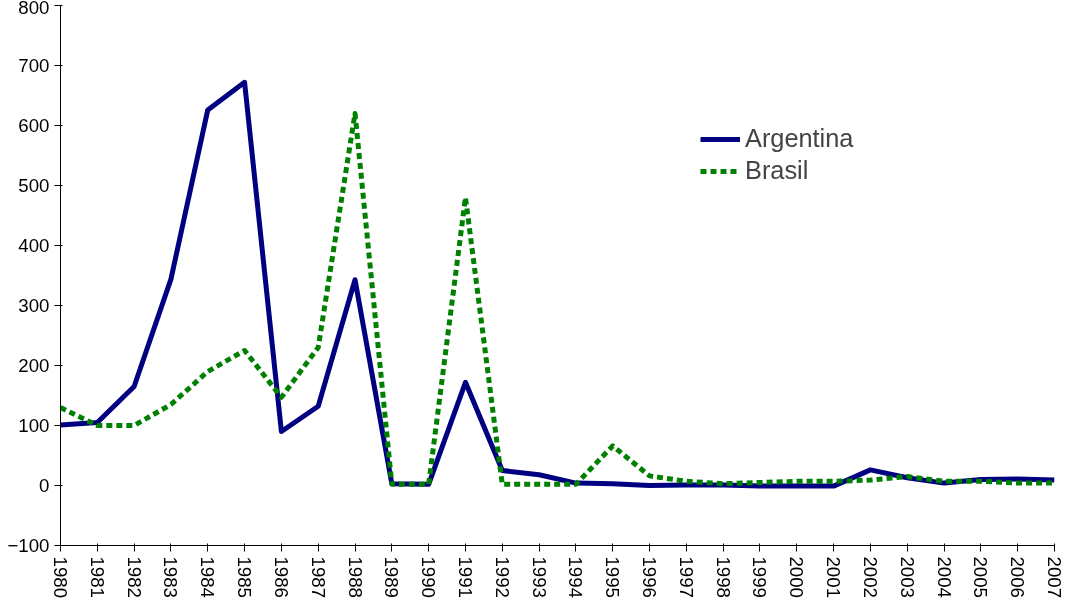 This screenshot has height=601, width=1069. What do you see at coordinates (97, 577) in the screenshot?
I see `x-tick-label: 1981` at bounding box center [97, 577].